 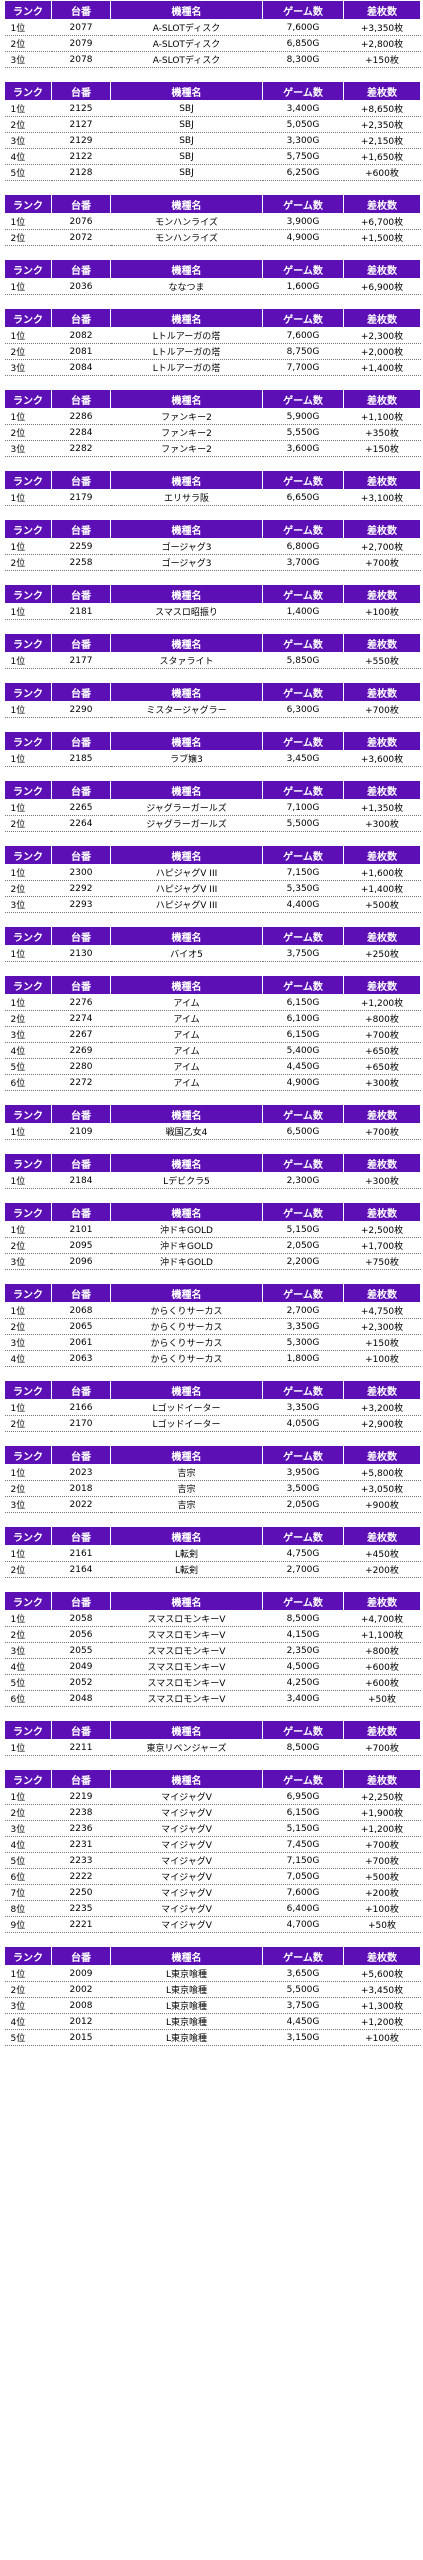 I want to click on machine-number-cell: 2264, so click(x=81, y=823).